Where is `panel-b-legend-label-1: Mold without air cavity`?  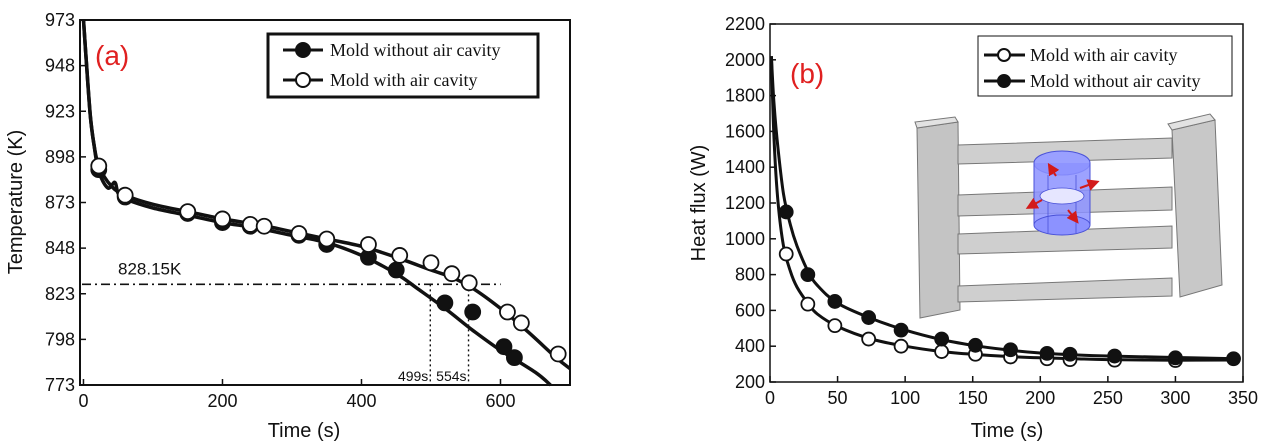
panel-b-legend-label-1: Mold without air cavity is located at coordinates (1115, 81).